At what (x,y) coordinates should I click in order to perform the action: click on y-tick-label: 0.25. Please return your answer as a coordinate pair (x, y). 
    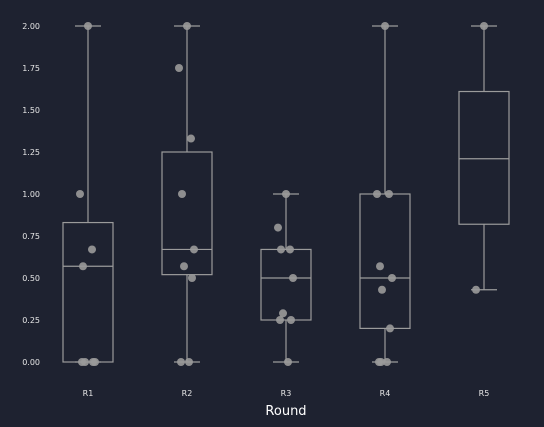
    Looking at the image, I should click on (31, 320).